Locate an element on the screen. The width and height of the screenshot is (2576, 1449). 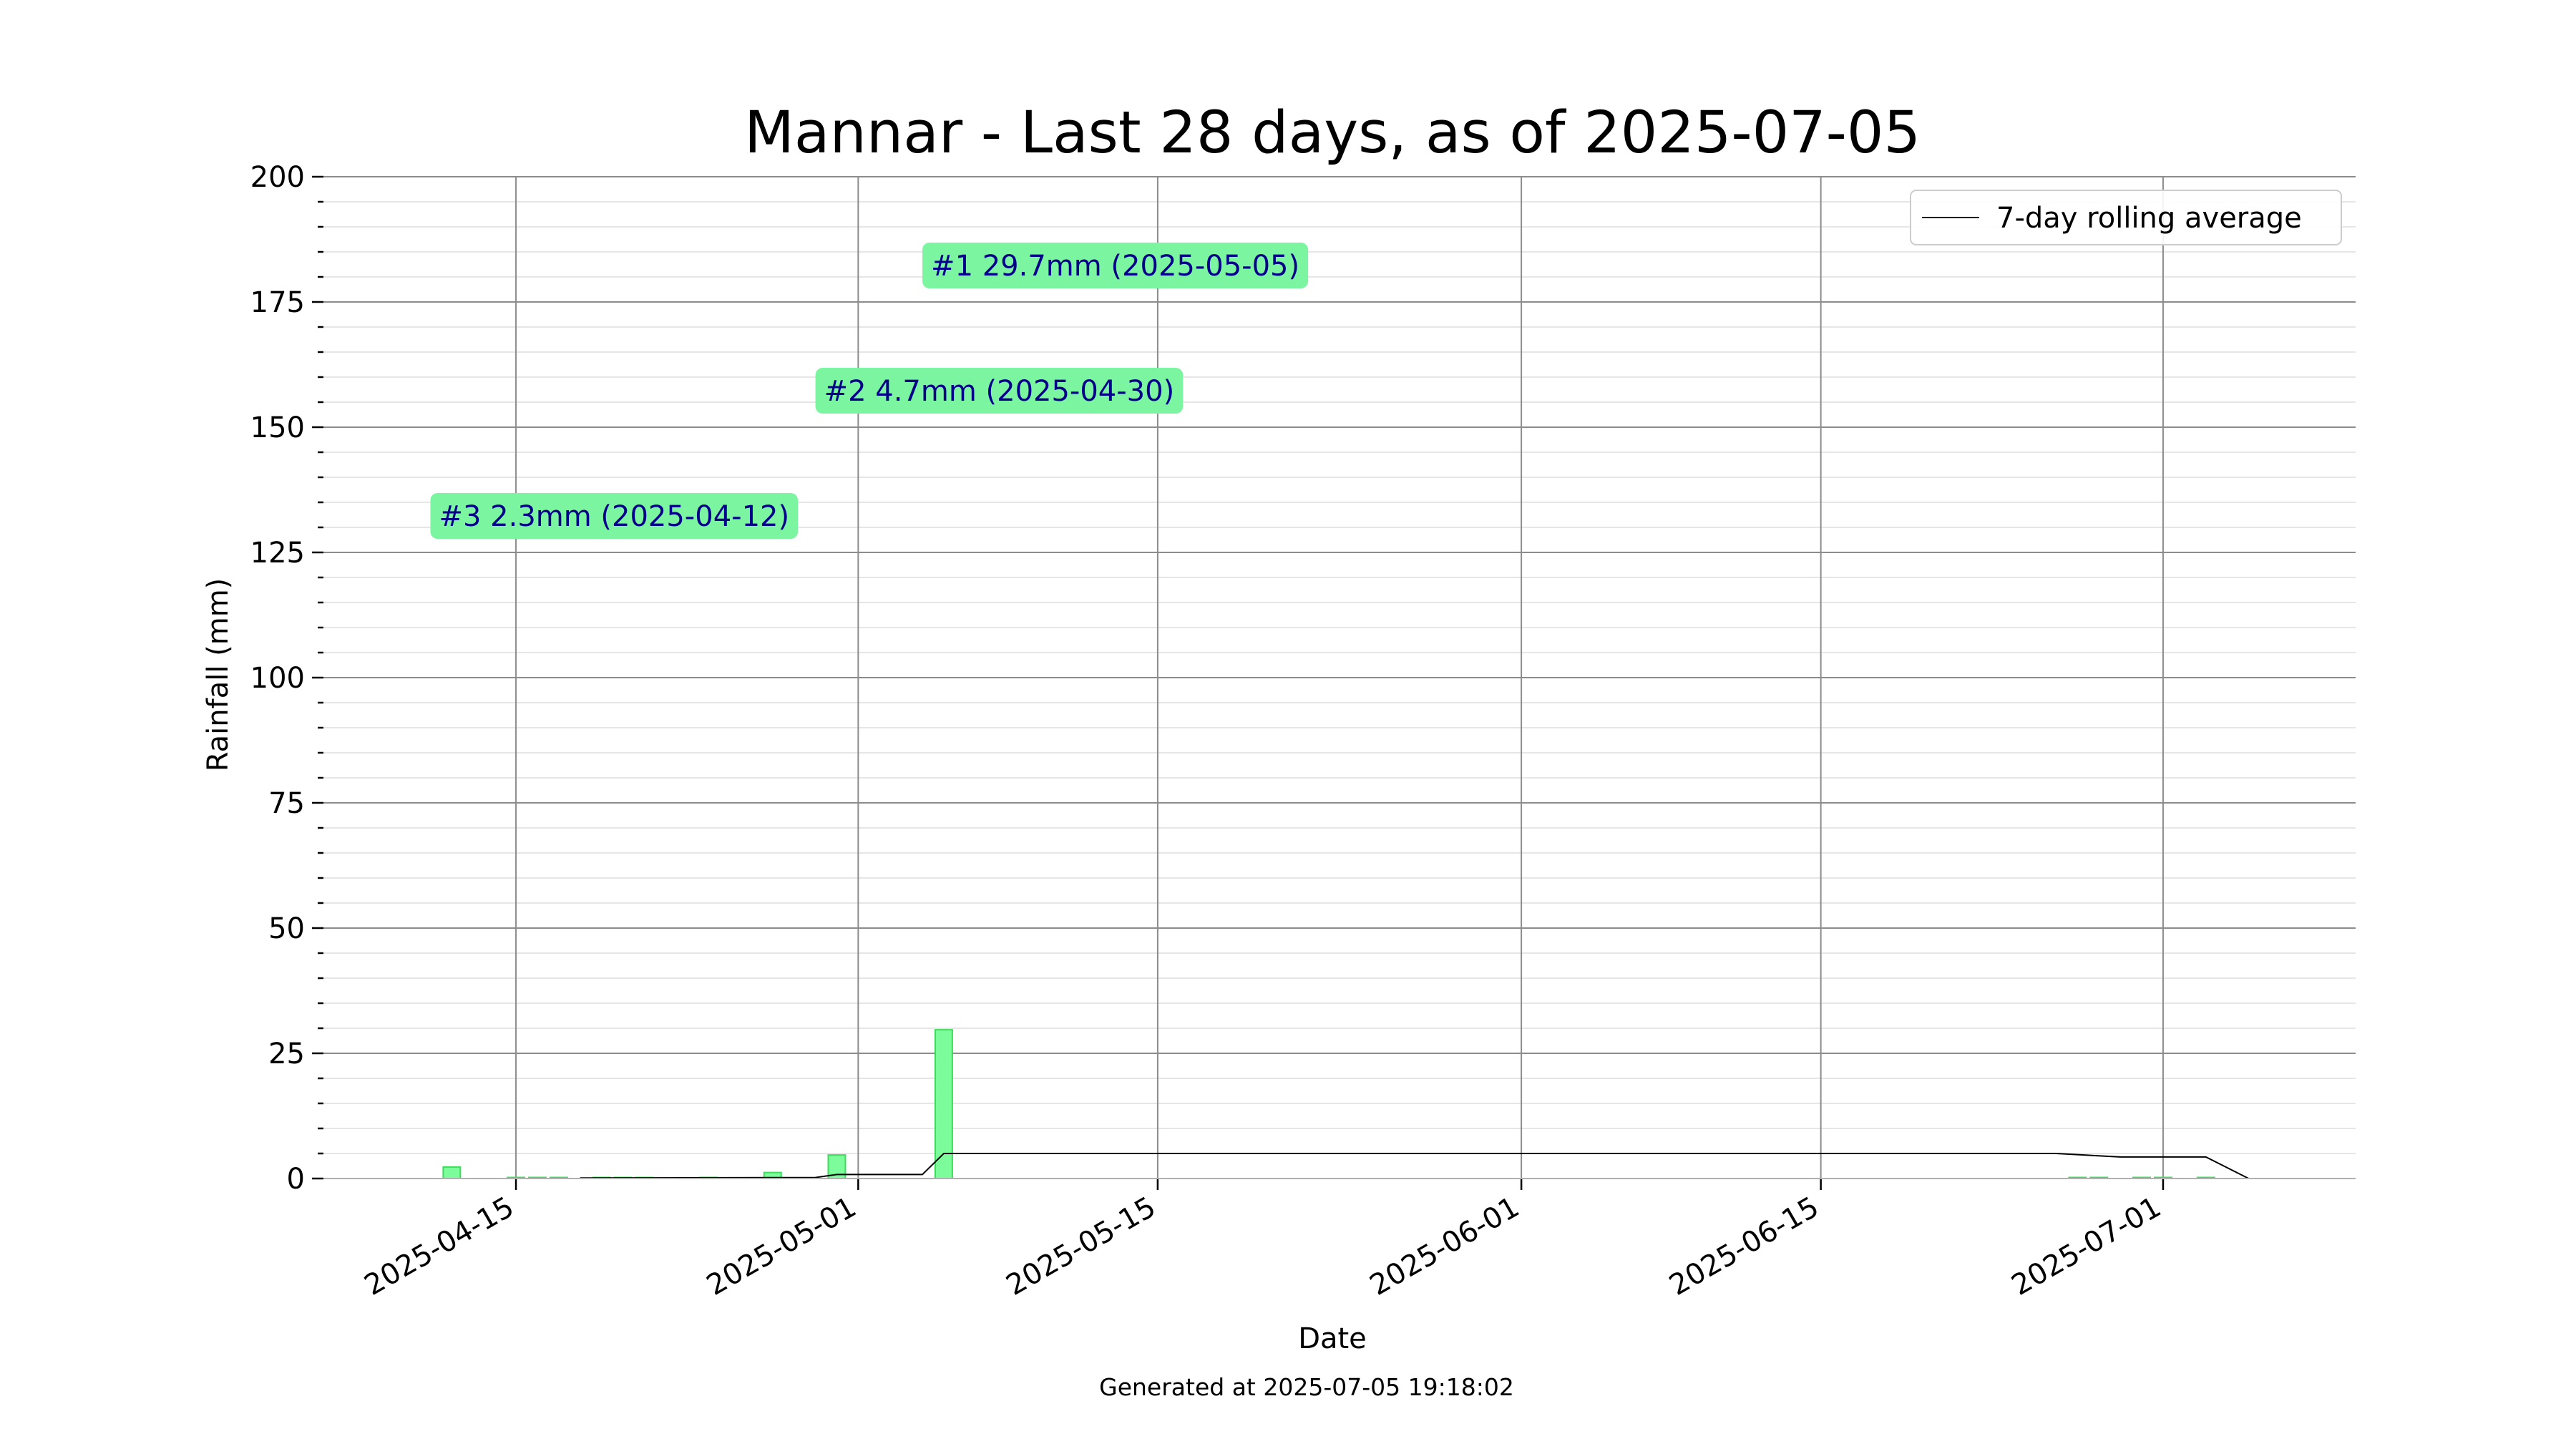
annotation-box: #2 4.7mm (2025-04-30) is located at coordinates (999, 391).